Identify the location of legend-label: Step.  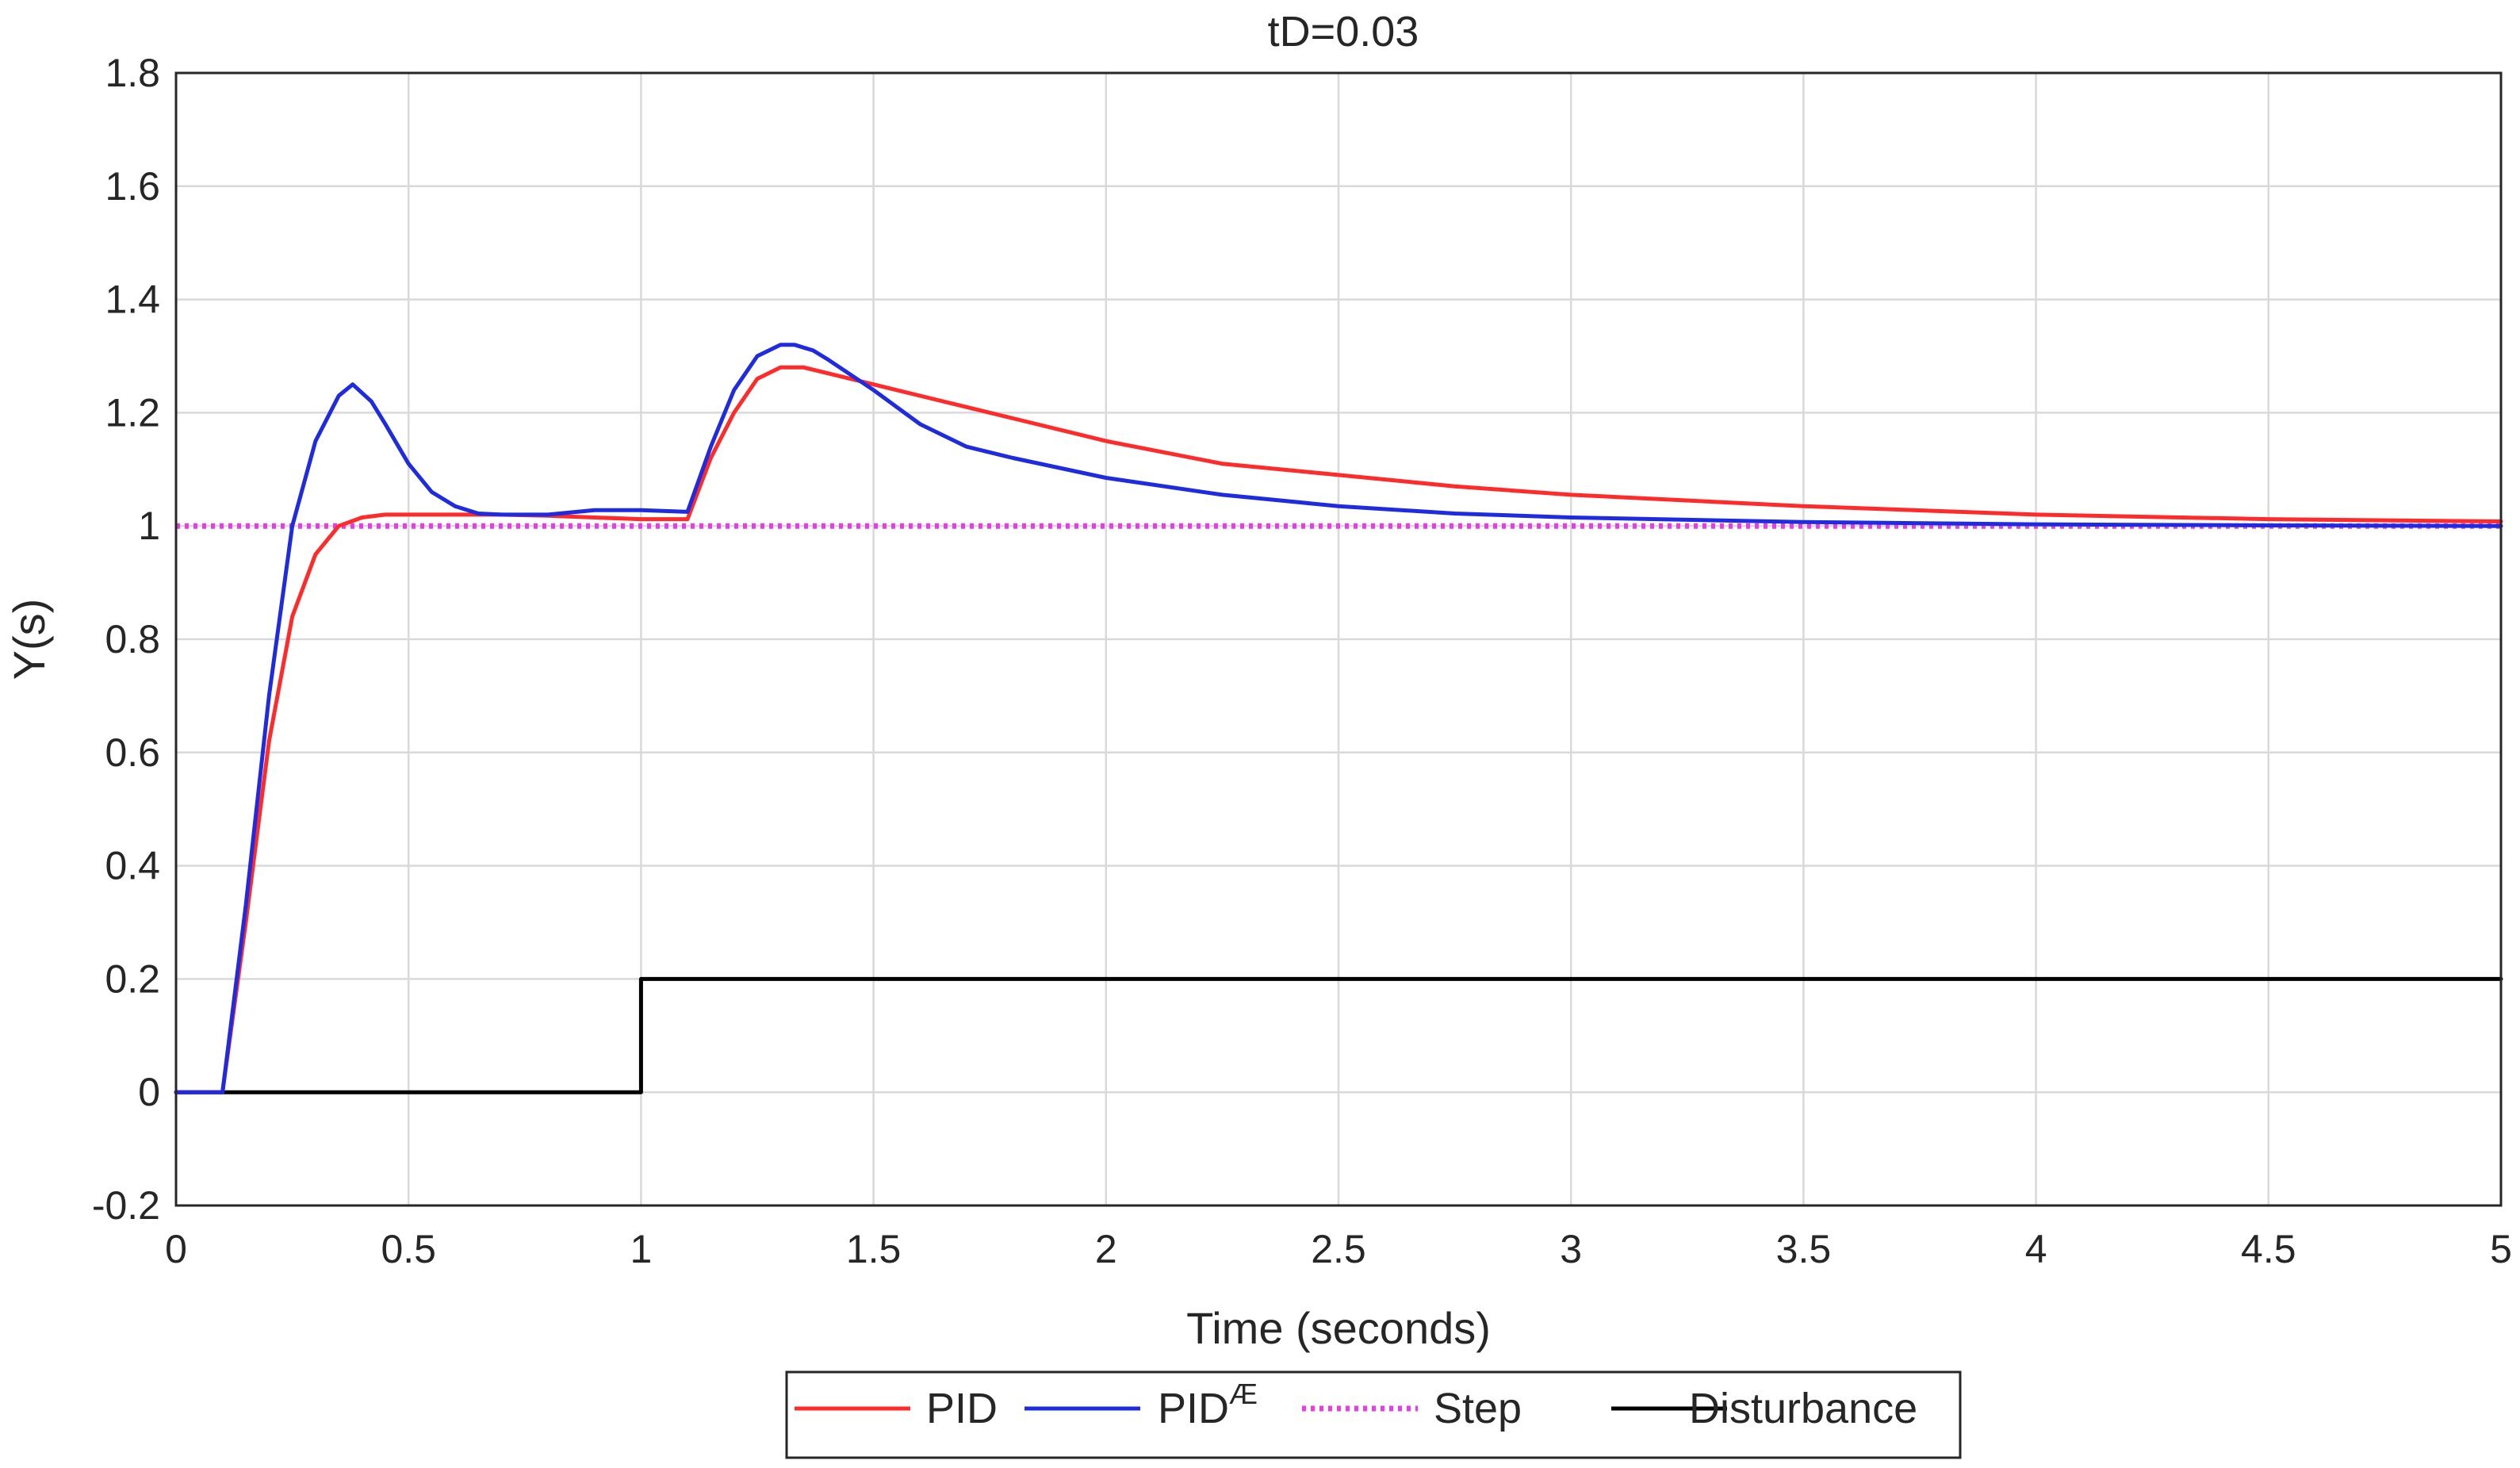
(1478, 1408).